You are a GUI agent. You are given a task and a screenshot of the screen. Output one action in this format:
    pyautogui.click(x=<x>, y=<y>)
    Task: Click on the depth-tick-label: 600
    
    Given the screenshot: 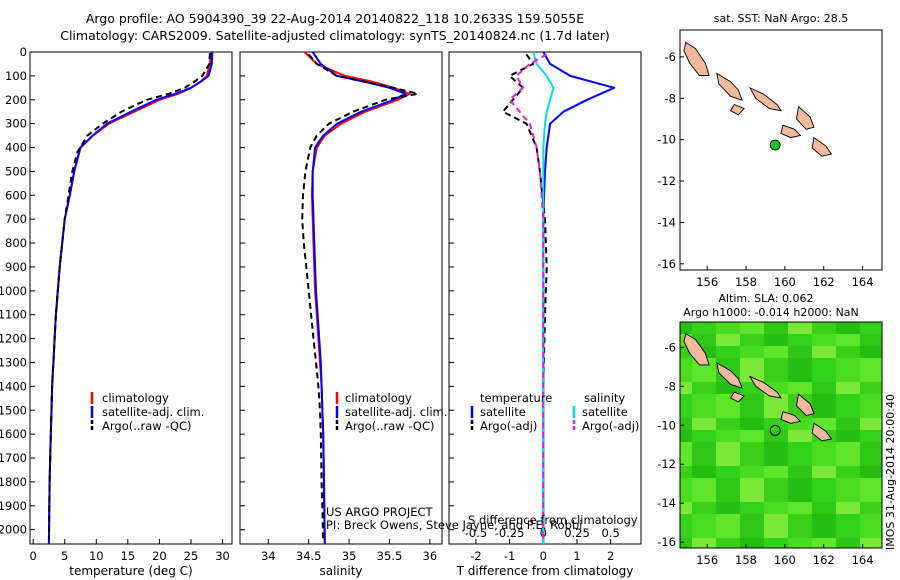 What is the action you would take?
    pyautogui.click(x=16, y=195)
    